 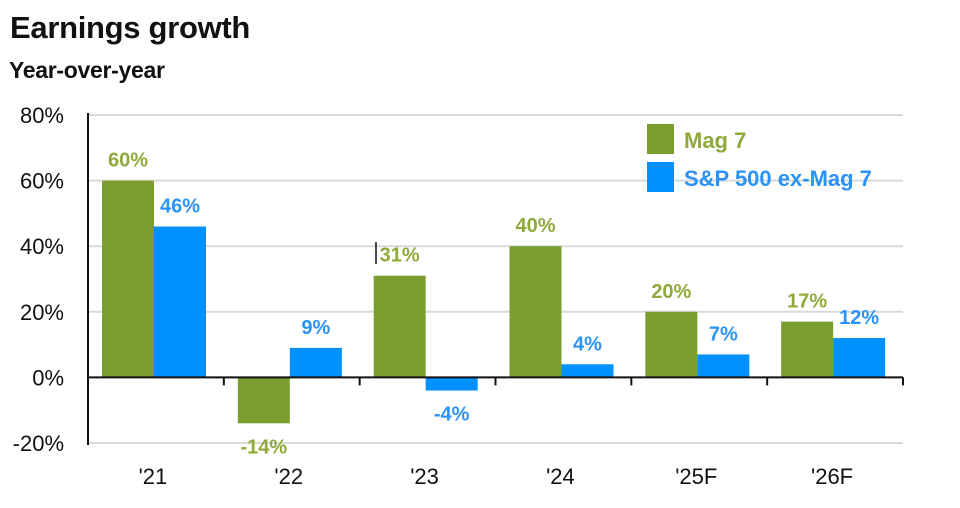 I want to click on chart-title: Earnings growth, so click(x=130, y=27).